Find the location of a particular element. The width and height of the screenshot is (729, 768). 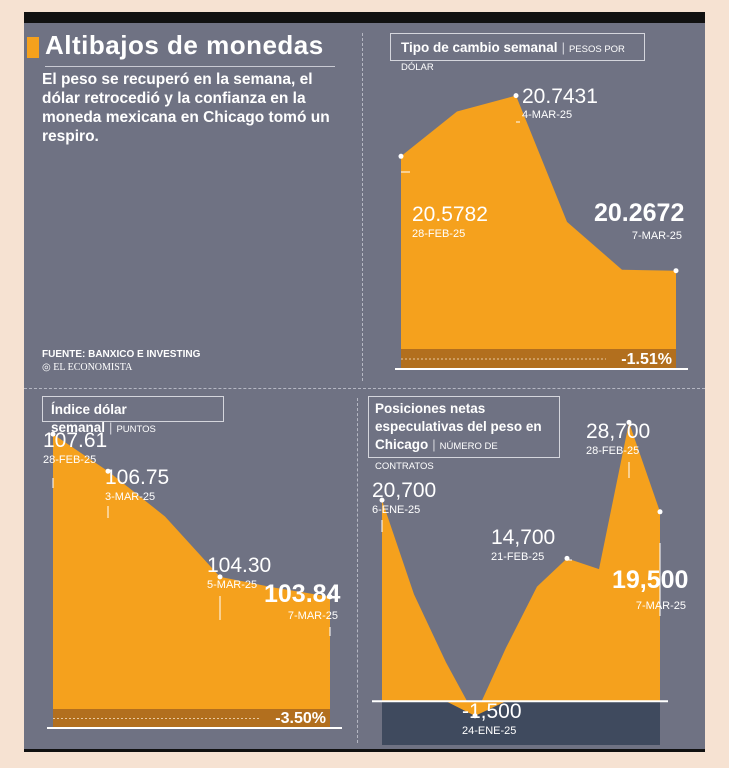

data-label-value: 19,500 is located at coordinates (650, 580).